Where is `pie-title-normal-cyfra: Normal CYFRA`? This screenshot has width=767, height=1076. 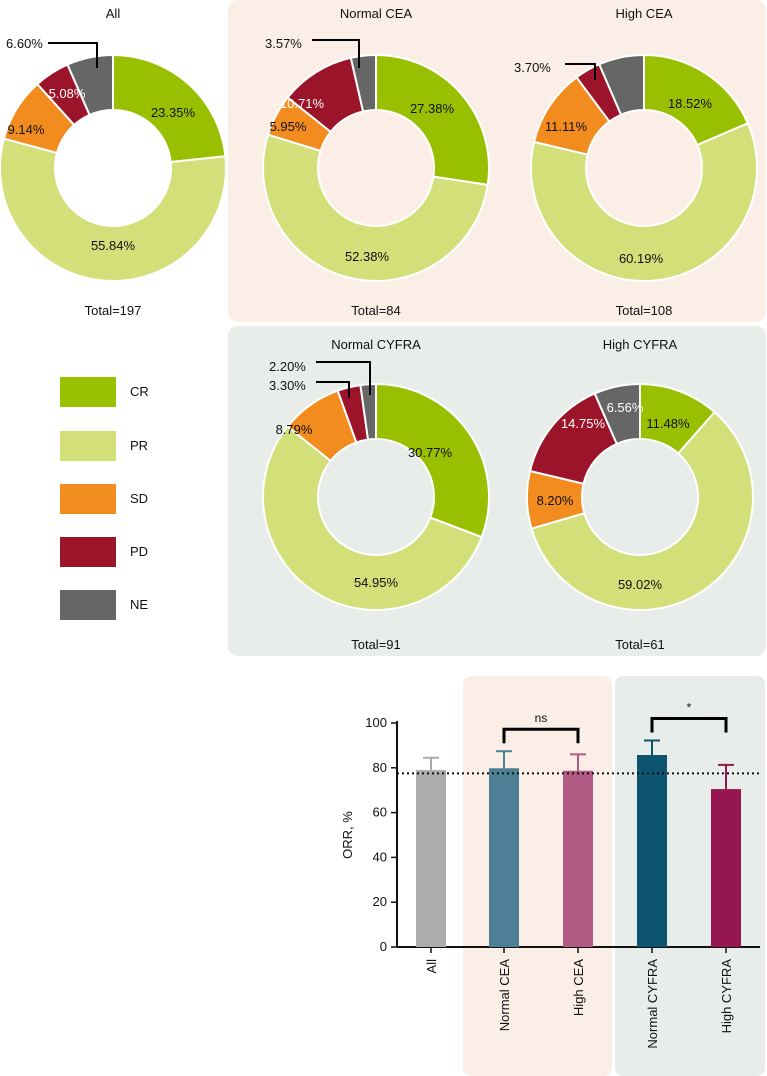
pie-title-normal-cyfra: Normal CYFRA is located at coordinates (376, 344).